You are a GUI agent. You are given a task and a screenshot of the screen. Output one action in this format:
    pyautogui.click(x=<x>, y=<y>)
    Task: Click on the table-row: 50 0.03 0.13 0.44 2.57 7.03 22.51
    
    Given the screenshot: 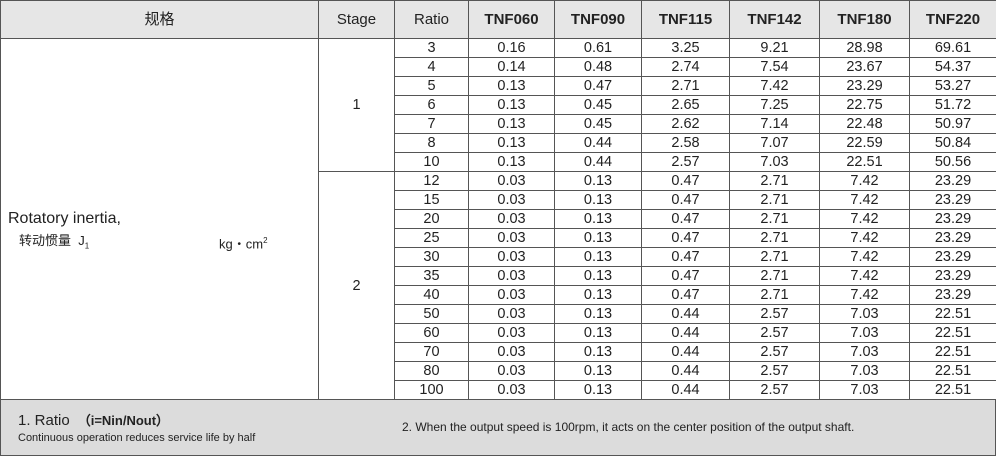 What is the action you would take?
    pyautogui.click(x=498, y=314)
    